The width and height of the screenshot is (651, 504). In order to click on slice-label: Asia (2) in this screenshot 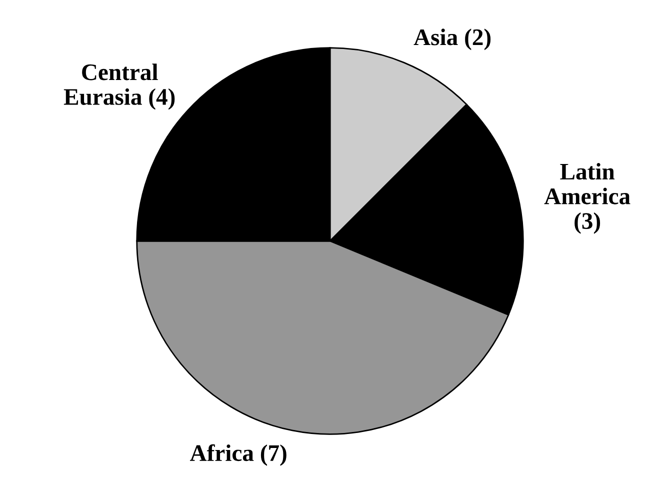, I will do `click(452, 39)`.